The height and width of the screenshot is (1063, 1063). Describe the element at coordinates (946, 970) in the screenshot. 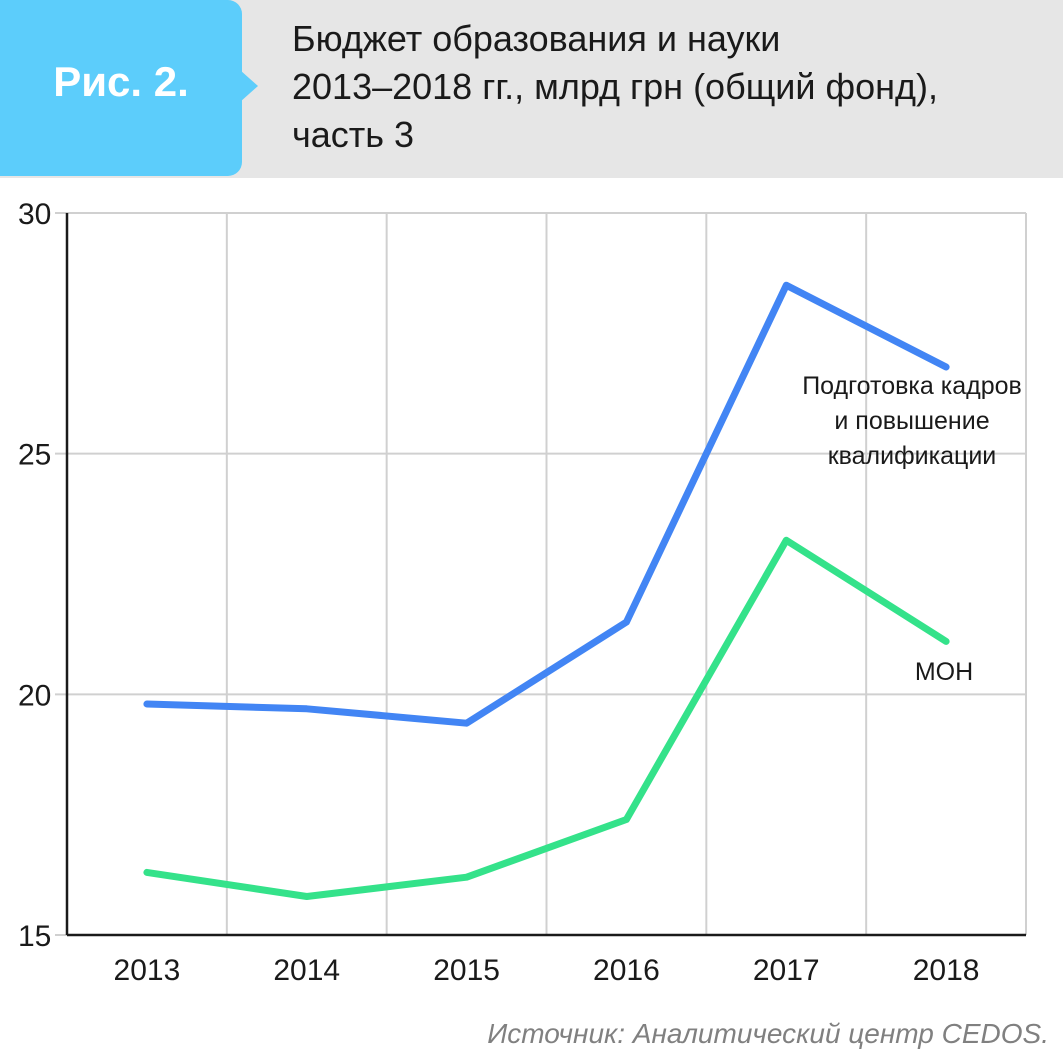

I see `x-tick-label: 2018` at that location.